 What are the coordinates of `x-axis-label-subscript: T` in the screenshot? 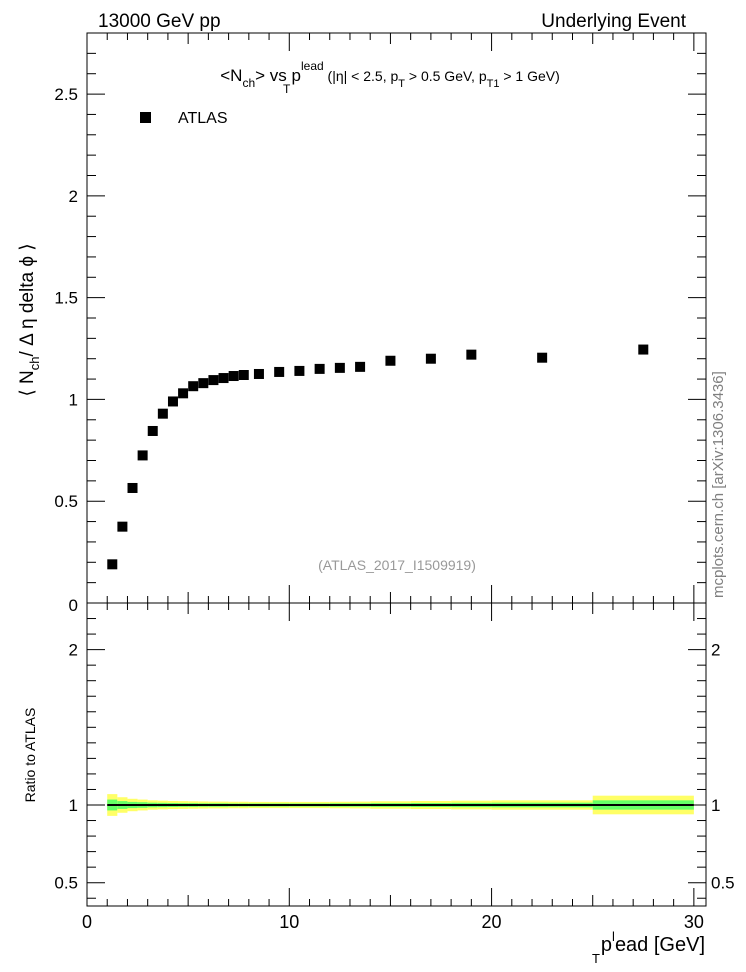 It's located at (596, 958).